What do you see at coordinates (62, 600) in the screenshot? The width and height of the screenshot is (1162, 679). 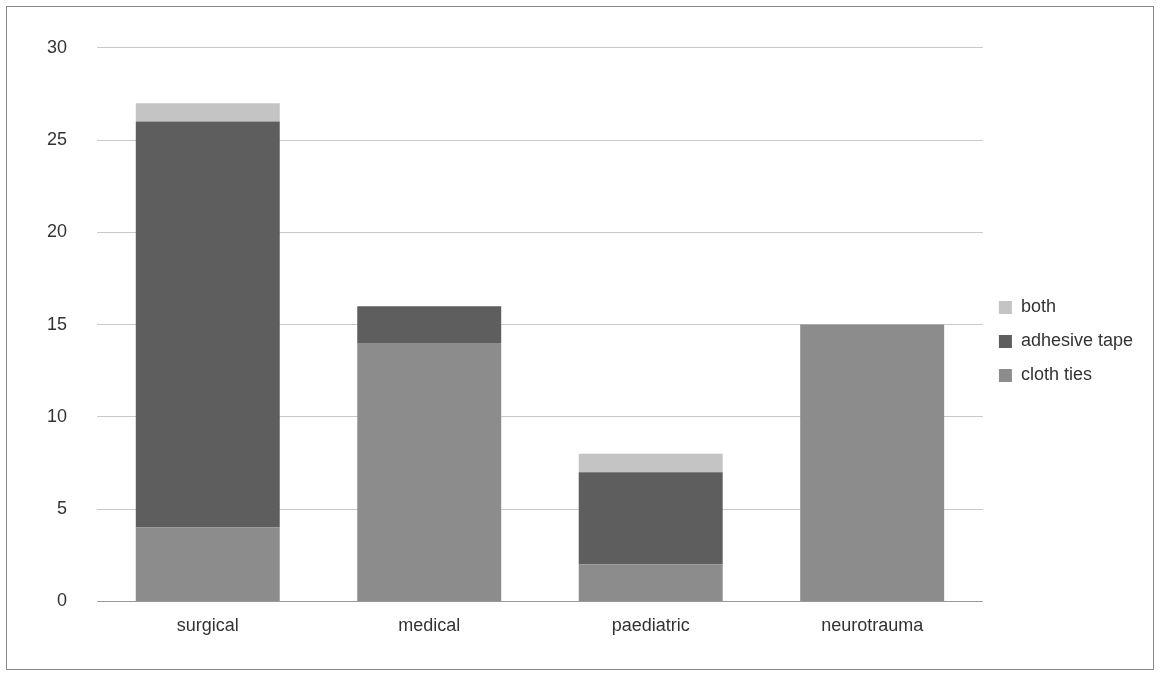 I see `y-tick-label: 0` at bounding box center [62, 600].